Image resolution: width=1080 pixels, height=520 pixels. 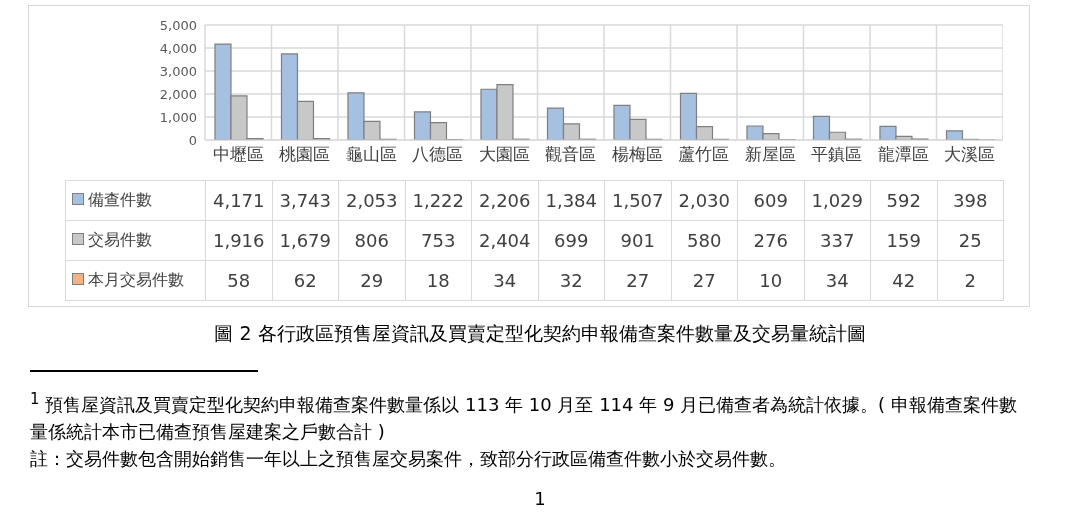 What do you see at coordinates (704, 200) in the screenshot?
I see `data-label: 2,030` at bounding box center [704, 200].